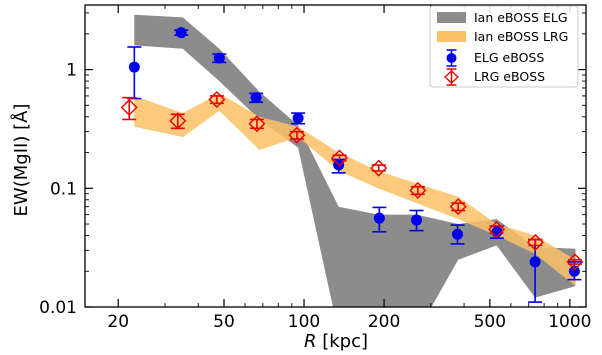  I want to click on x-tick-label: 50, so click(224, 322).